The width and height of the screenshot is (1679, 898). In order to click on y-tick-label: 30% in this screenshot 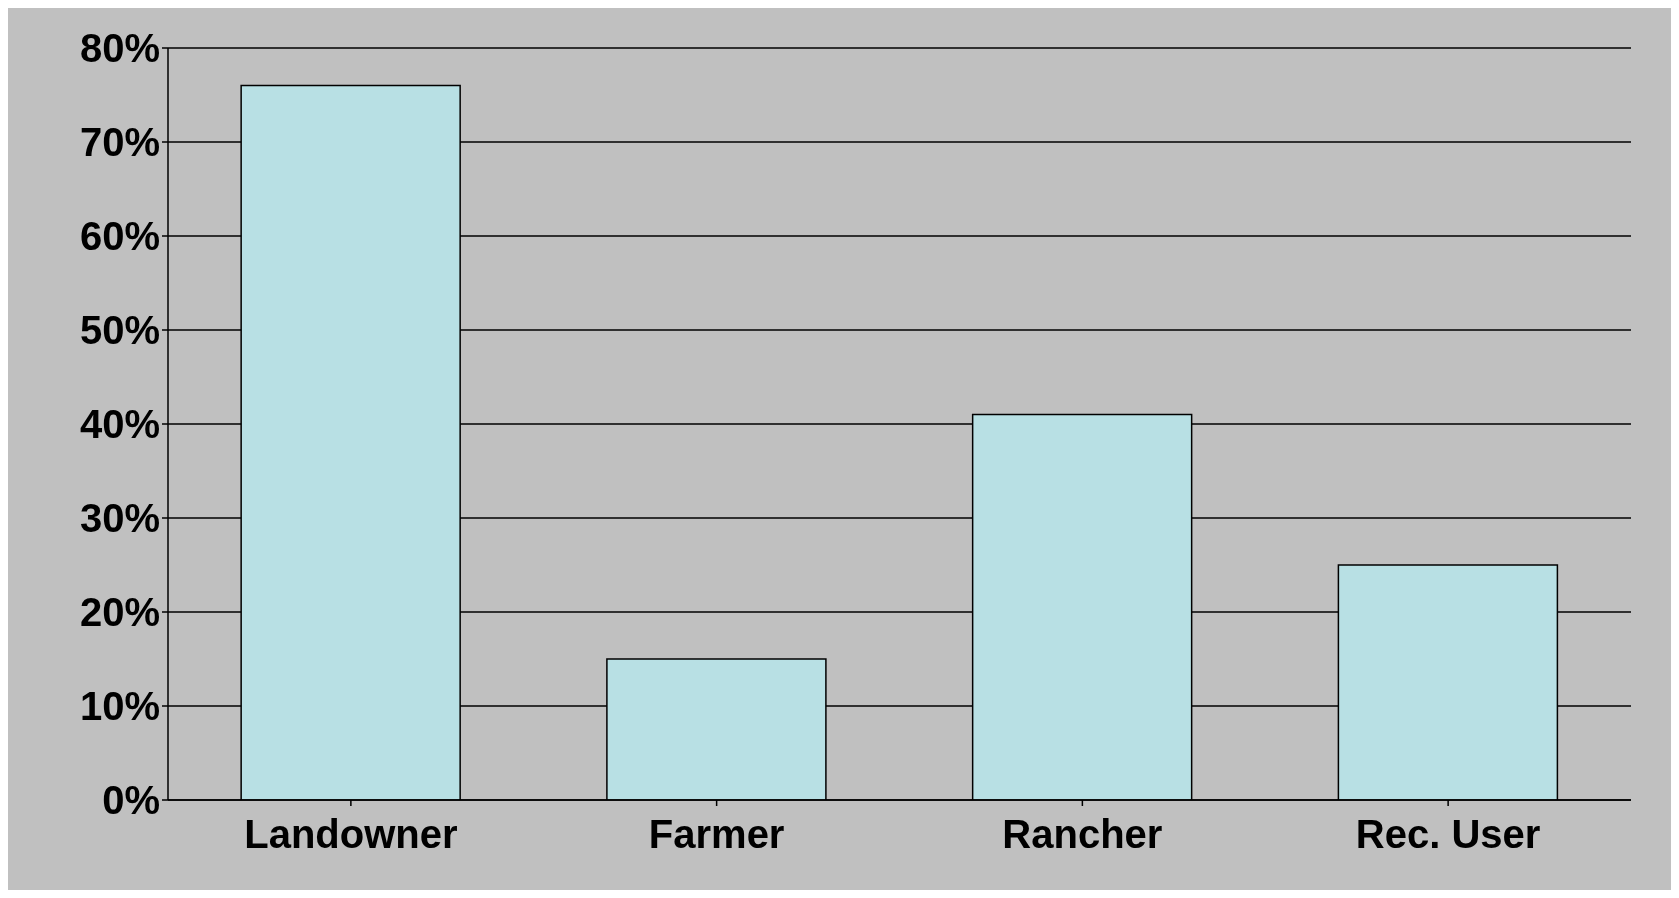, I will do `click(119, 518)`.